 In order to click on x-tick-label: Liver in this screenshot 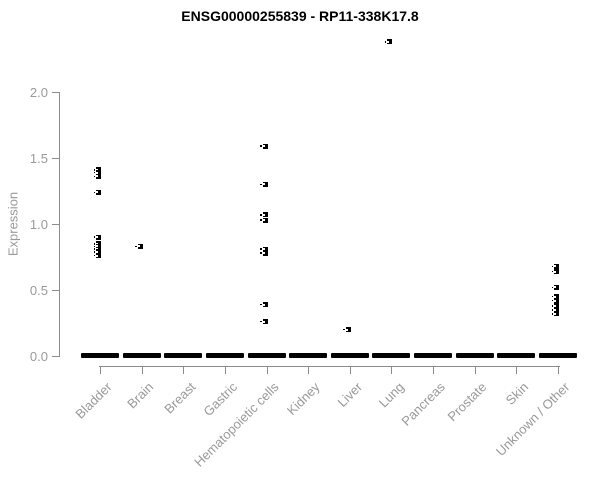, I will do `click(349, 394)`.